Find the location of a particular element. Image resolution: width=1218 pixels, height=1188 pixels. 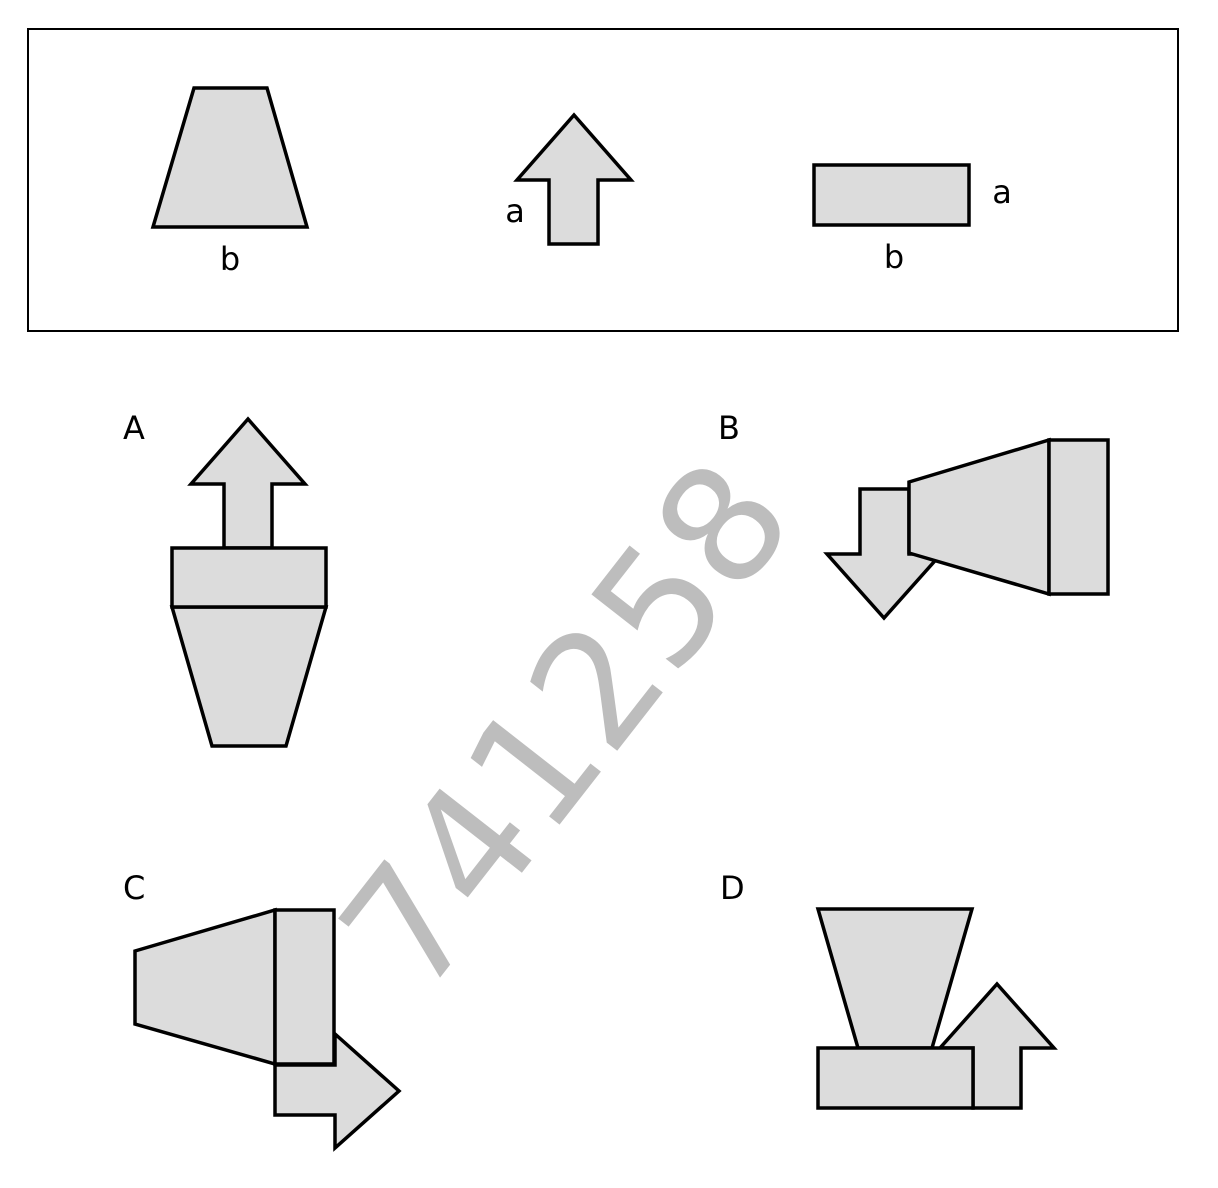

reference-arrow is located at coordinates (574, 179).